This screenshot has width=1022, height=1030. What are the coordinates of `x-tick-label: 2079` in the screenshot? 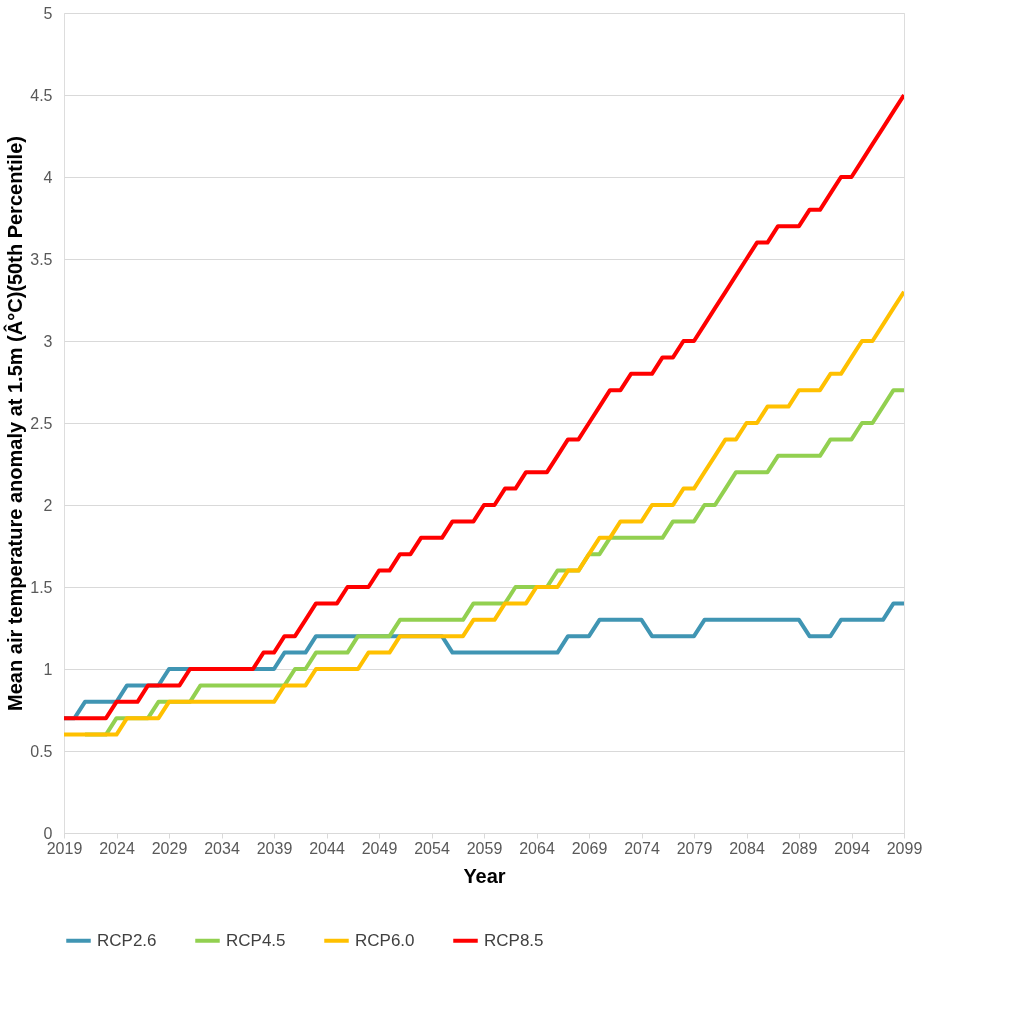 It's located at (694, 848).